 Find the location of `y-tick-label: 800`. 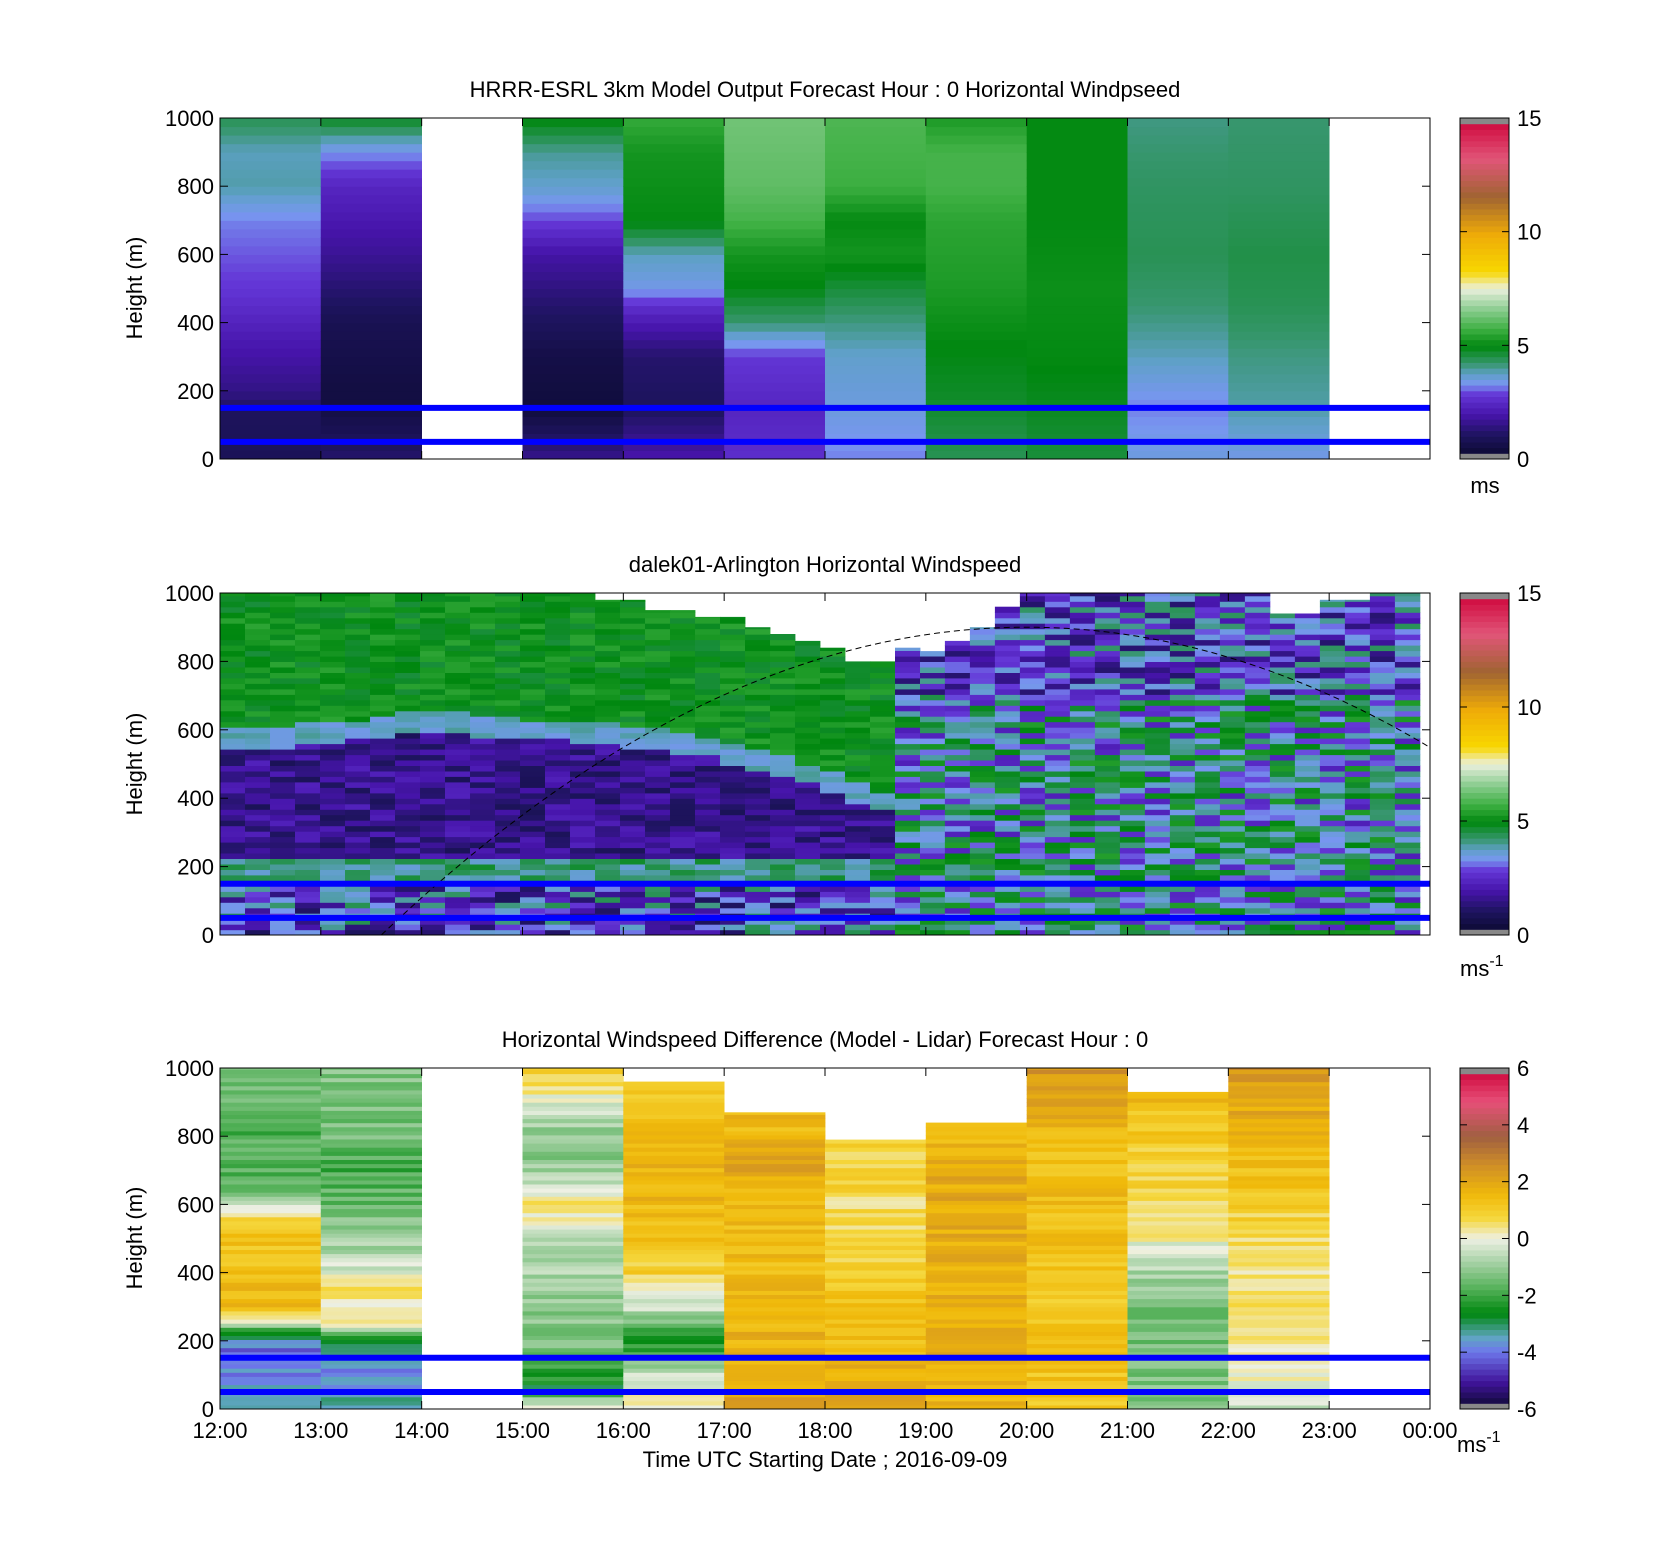

y-tick-label: 800 is located at coordinates (195, 661).